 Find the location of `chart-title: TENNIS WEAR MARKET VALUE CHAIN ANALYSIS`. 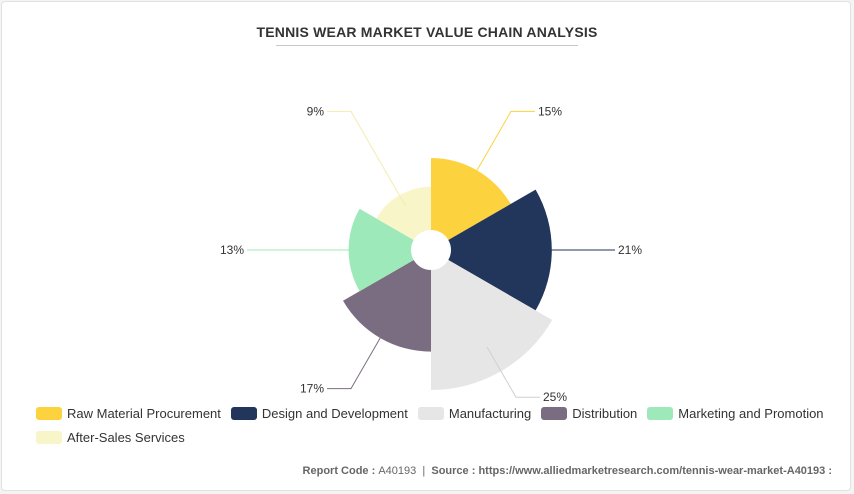

chart-title: TENNIS WEAR MARKET VALUE CHAIN ANALYSIS is located at coordinates (427, 32).